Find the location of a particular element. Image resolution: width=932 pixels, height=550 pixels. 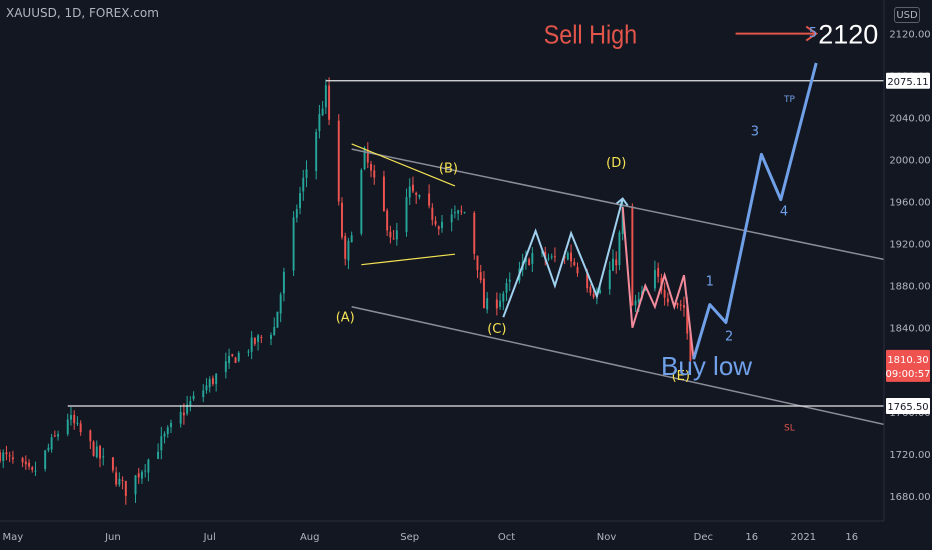

stop-loss-label: SL is located at coordinates (789, 429).